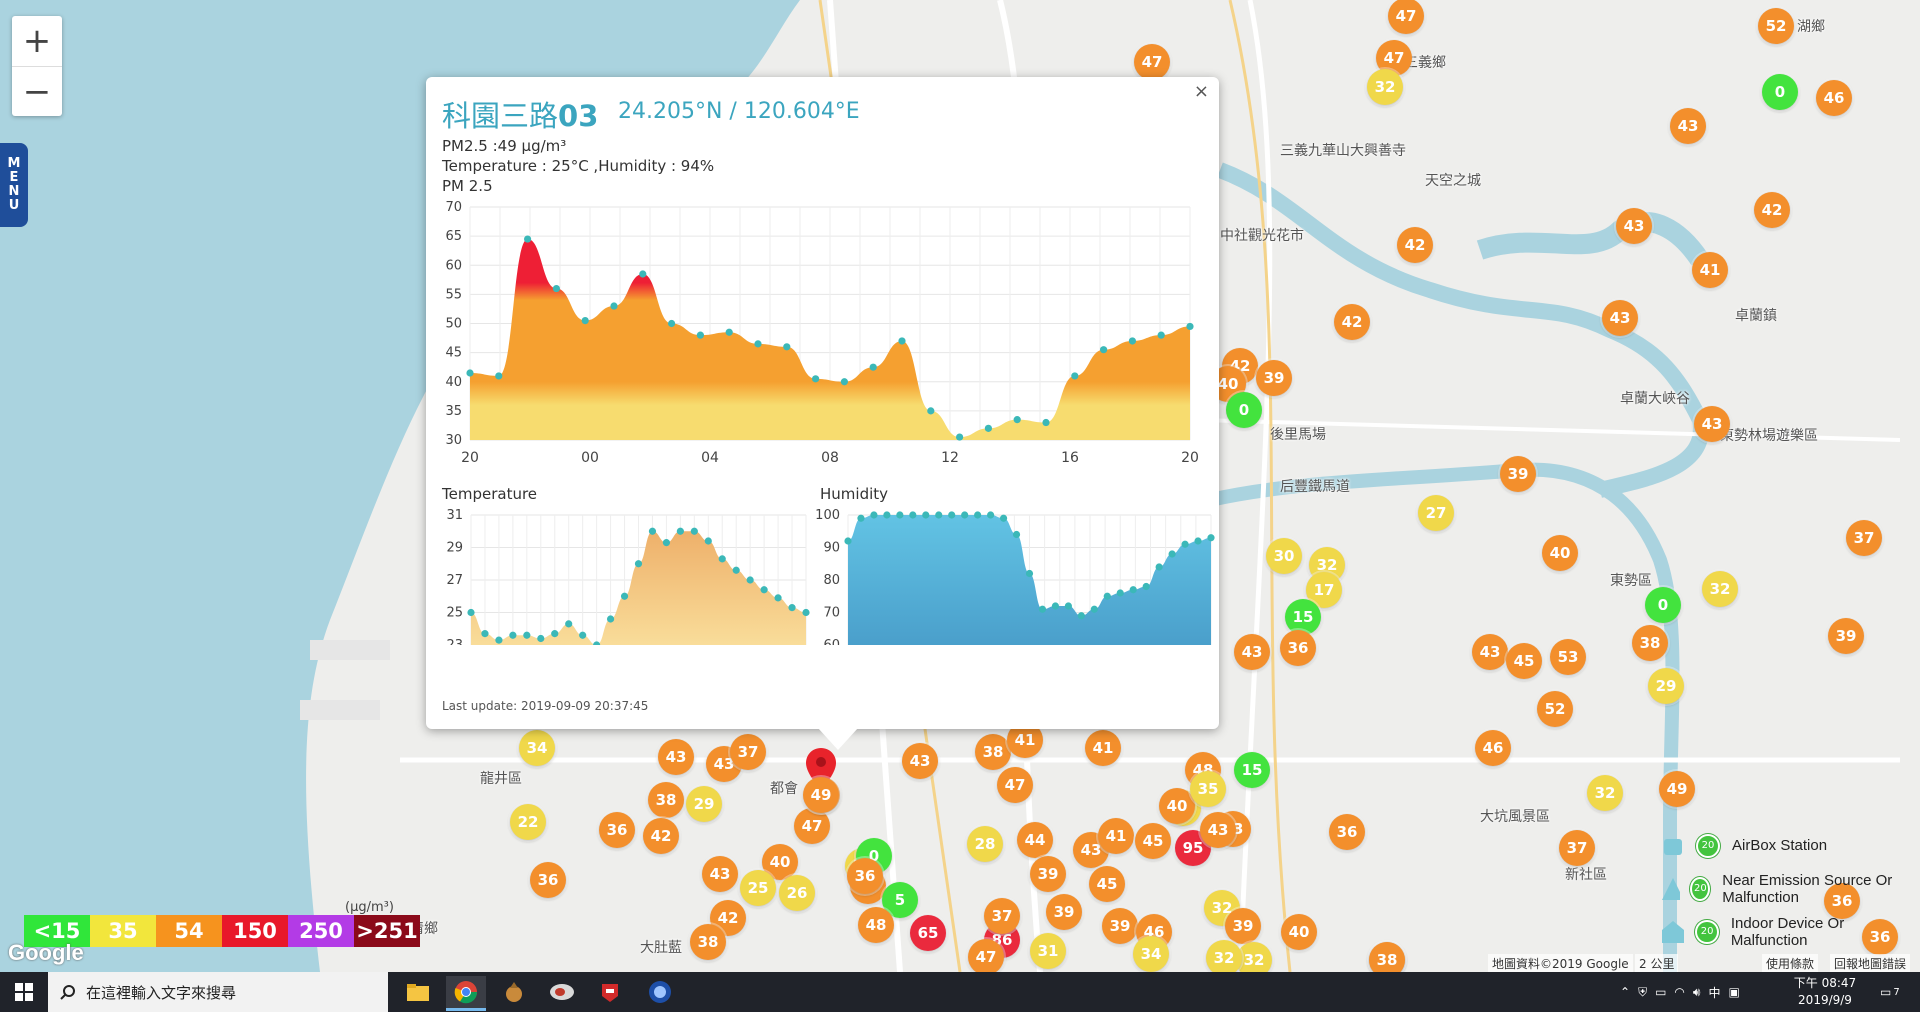  I want to click on zoom-in-button: +, so click(37, 41).